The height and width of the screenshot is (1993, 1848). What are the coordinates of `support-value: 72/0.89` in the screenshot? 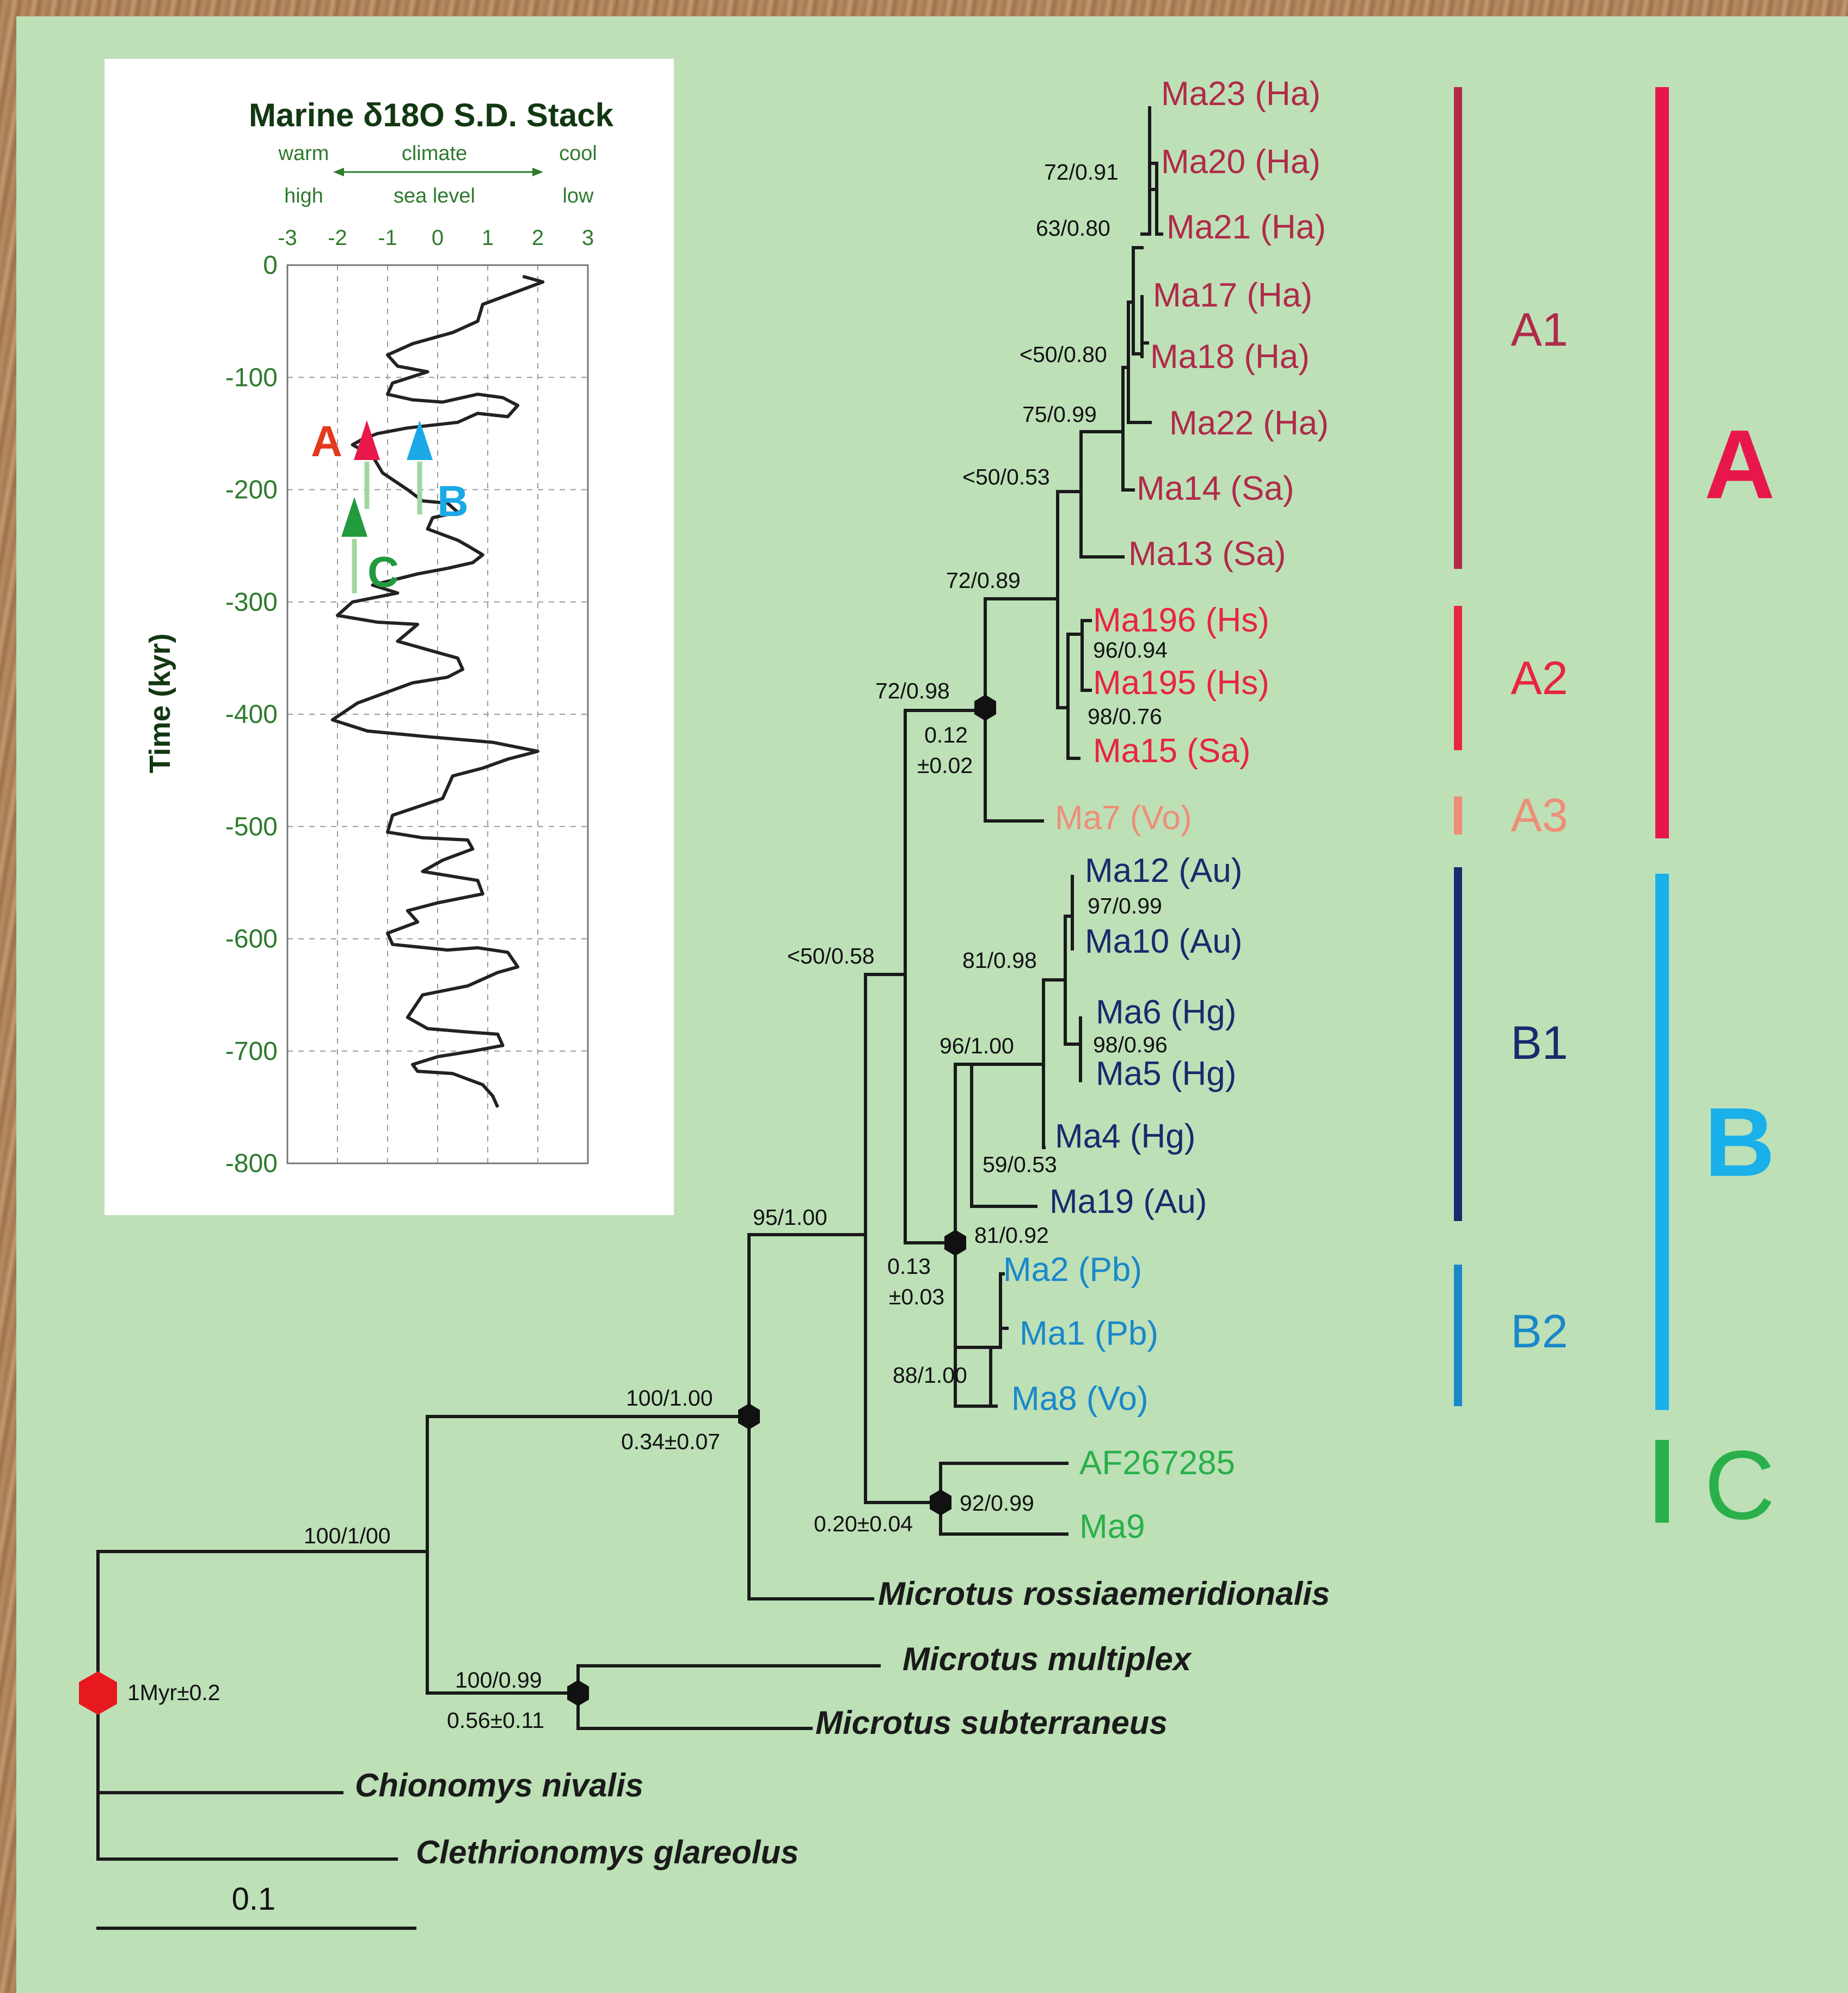 It's located at (983, 580).